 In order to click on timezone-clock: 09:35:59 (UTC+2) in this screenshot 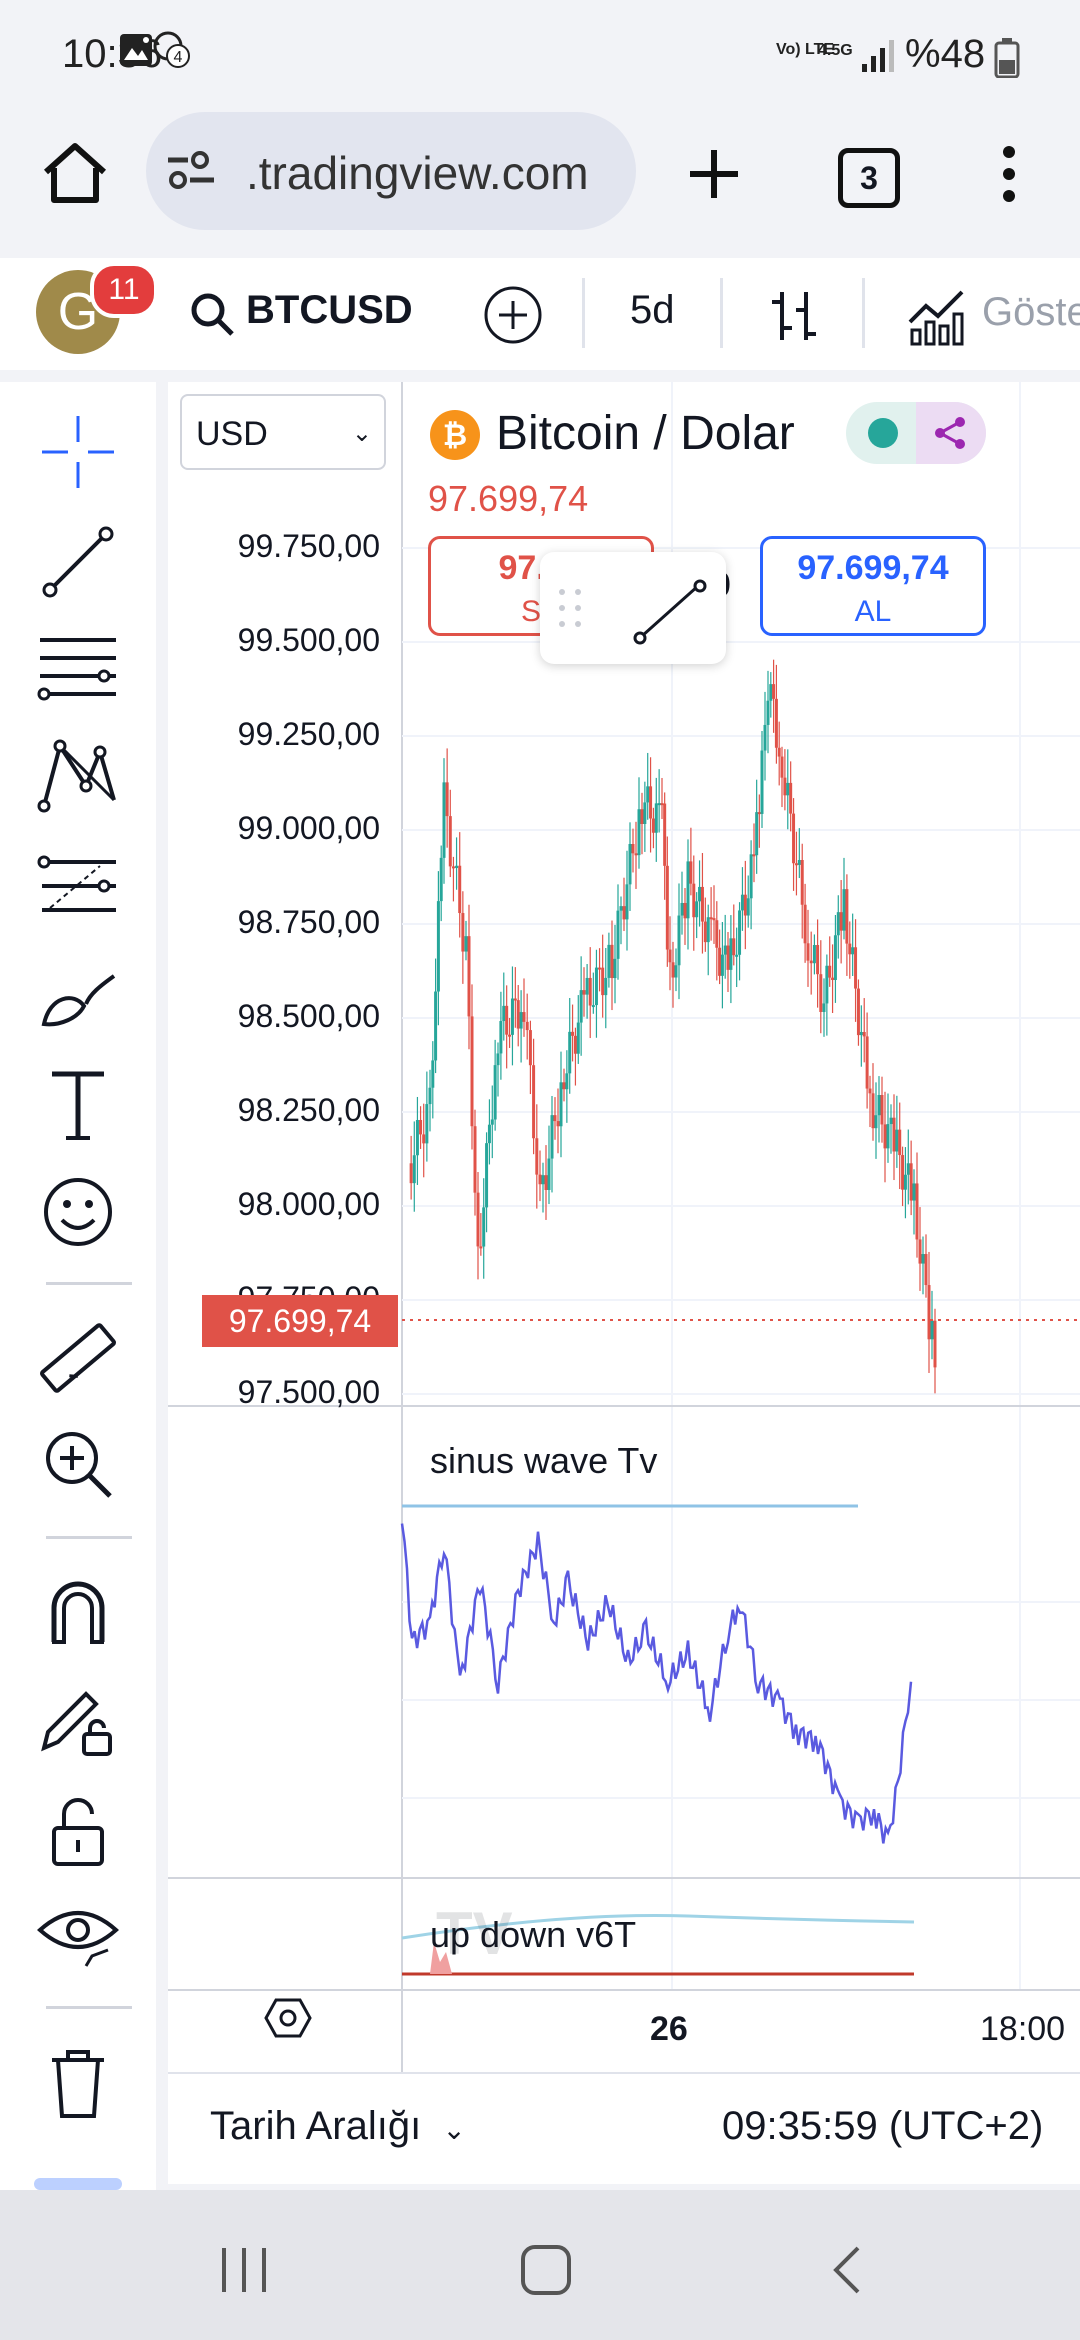, I will do `click(883, 2126)`.